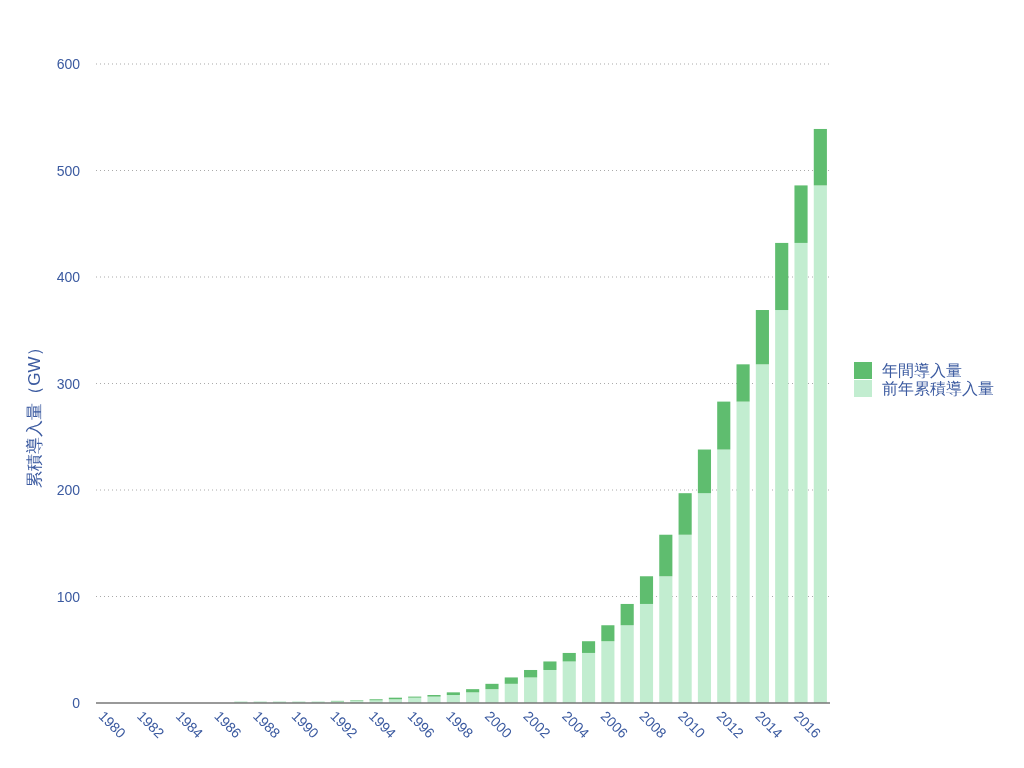  I want to click on legend-label: 年間導入量, so click(922, 370).